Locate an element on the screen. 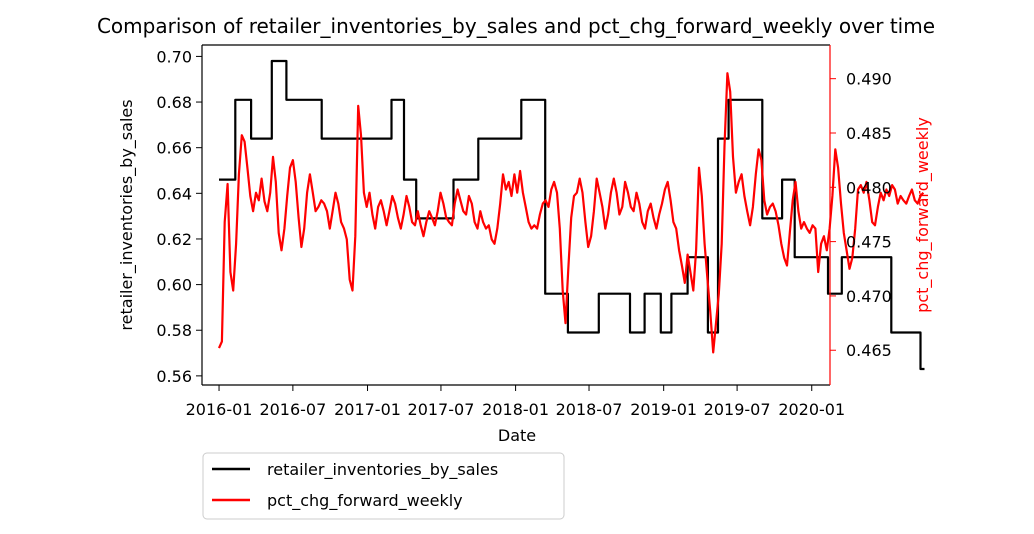 The height and width of the screenshot is (534, 1034). left-y-tick-label: 0.62 is located at coordinates (174, 239).